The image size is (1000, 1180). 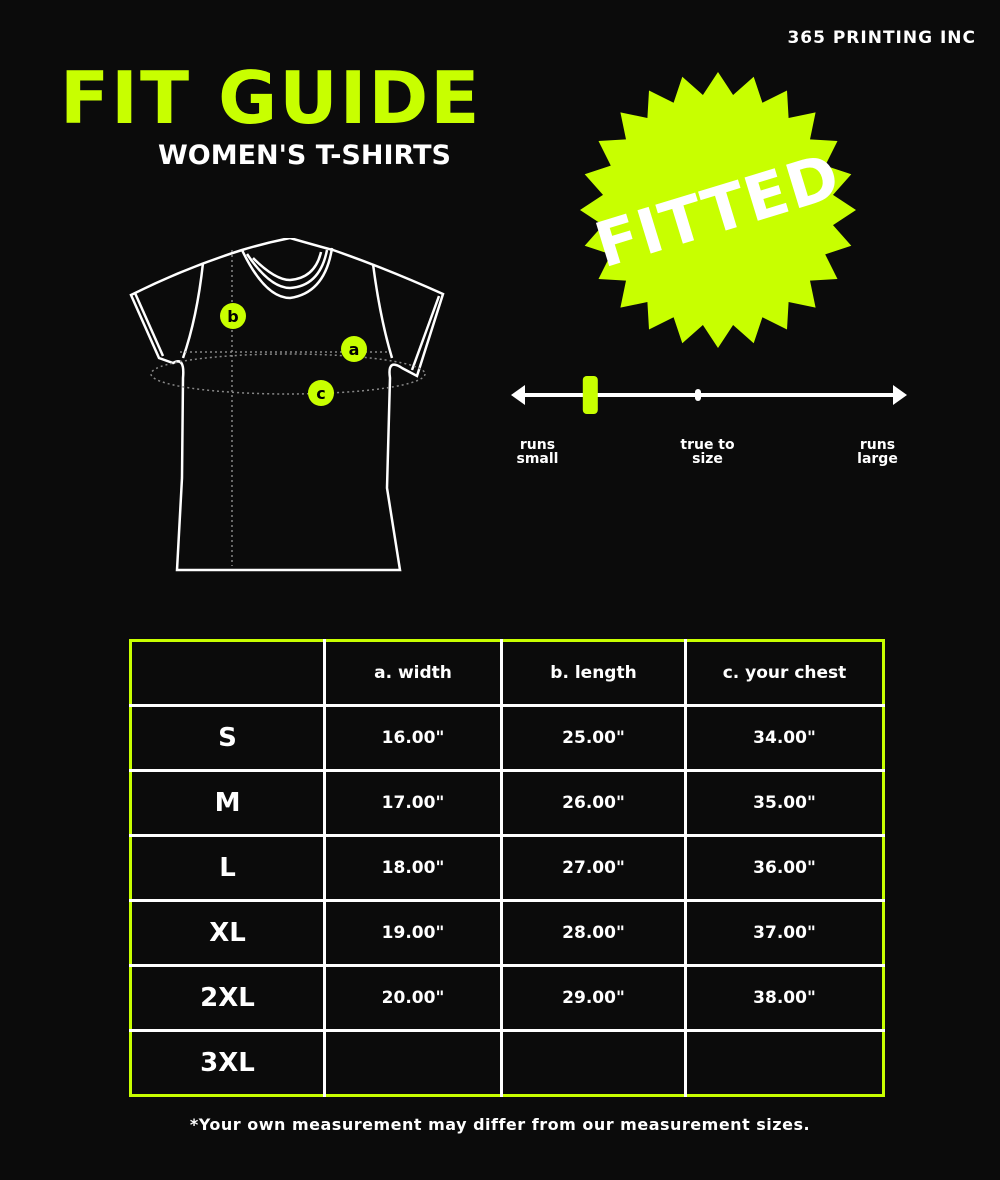 I want to click on table-row: L 18.00" 27.00" 36.00", so click(x=507, y=868).